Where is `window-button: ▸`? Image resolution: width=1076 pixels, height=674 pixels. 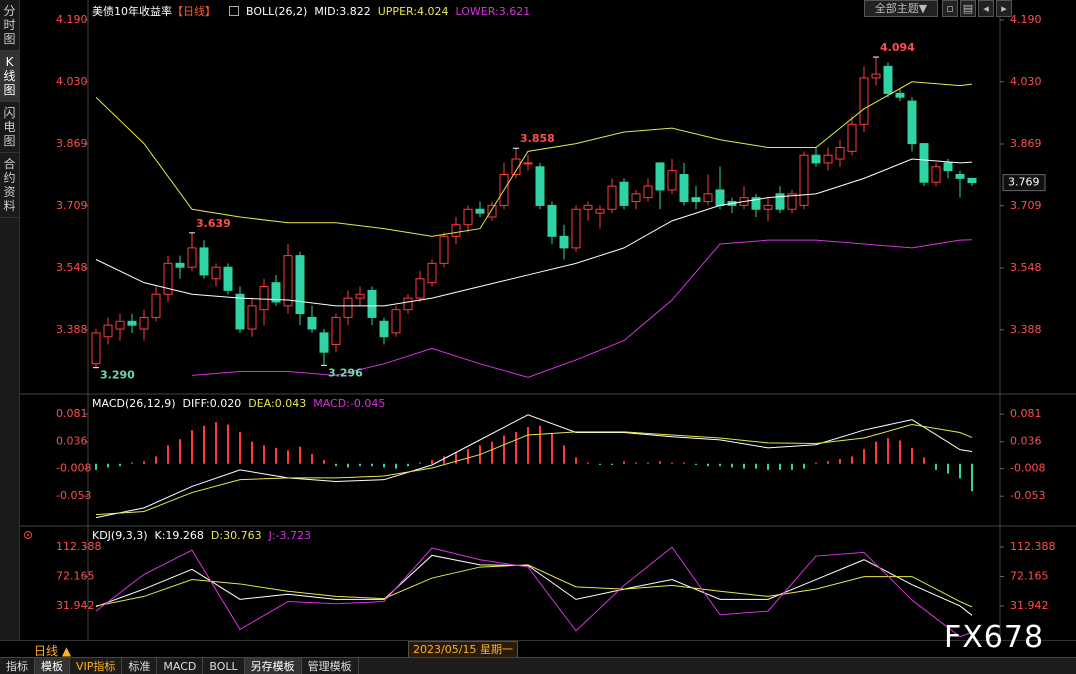
window-button: ▸ is located at coordinates (1004, 8).